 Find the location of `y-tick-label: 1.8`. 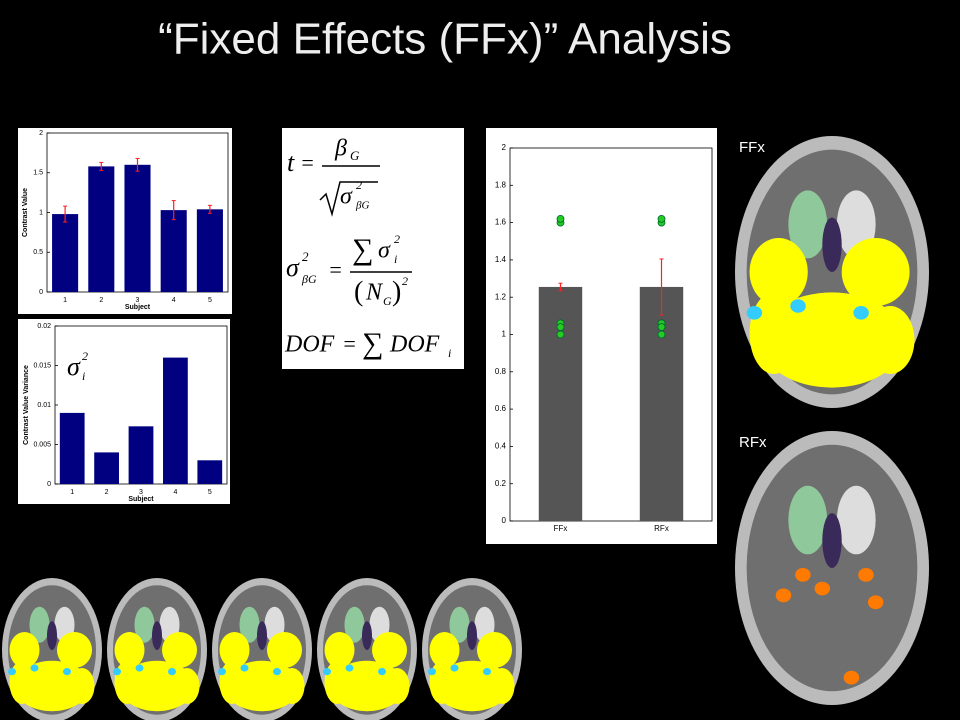

y-tick-label: 1.8 is located at coordinates (501, 184).